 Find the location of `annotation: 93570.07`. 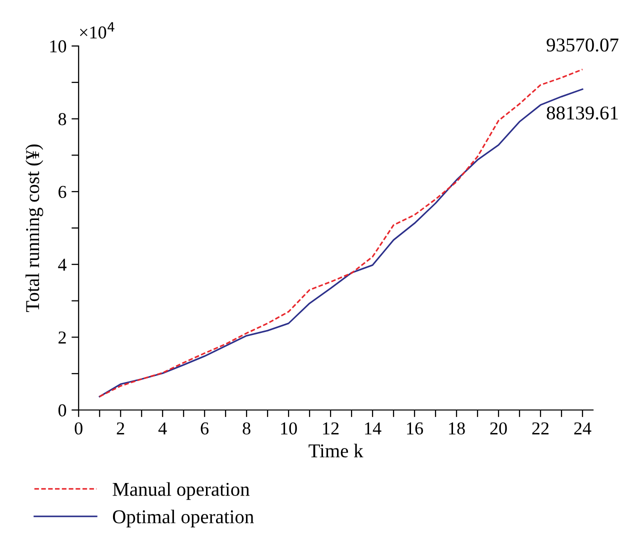

annotation: 93570.07 is located at coordinates (582, 45).